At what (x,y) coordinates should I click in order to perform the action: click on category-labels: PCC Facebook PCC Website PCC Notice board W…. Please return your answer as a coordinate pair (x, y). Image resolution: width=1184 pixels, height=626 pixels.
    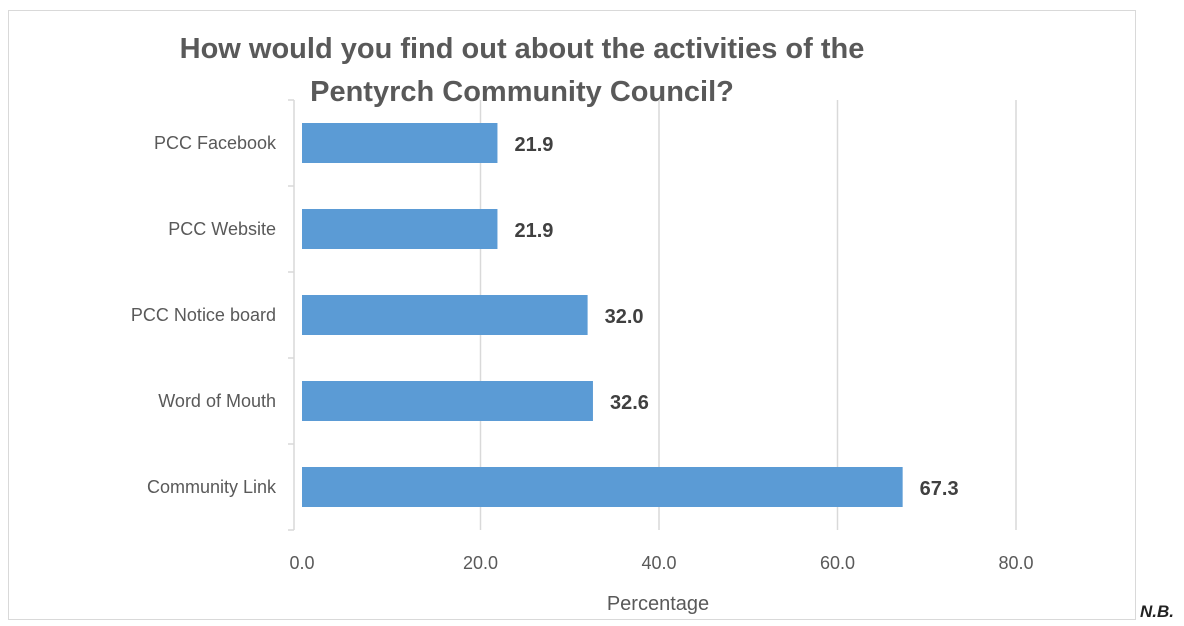
    Looking at the image, I should click on (204, 315).